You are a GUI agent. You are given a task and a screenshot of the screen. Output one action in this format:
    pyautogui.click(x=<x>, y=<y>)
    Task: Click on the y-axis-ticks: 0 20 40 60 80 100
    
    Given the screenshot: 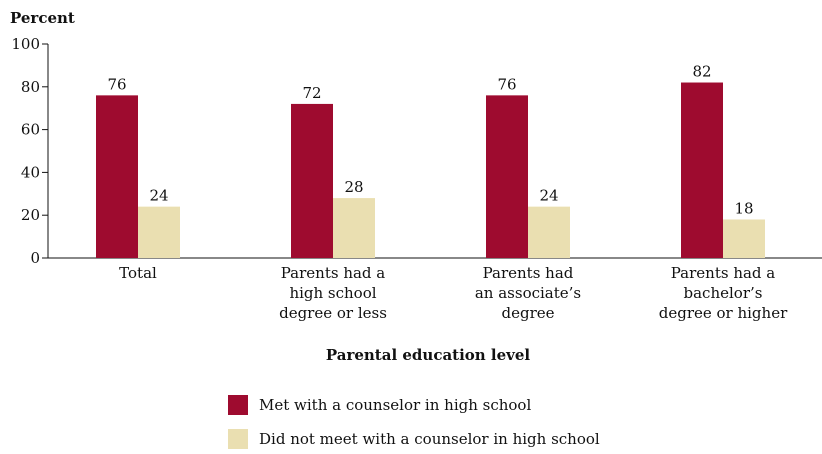 What is the action you would take?
    pyautogui.click(x=29, y=151)
    